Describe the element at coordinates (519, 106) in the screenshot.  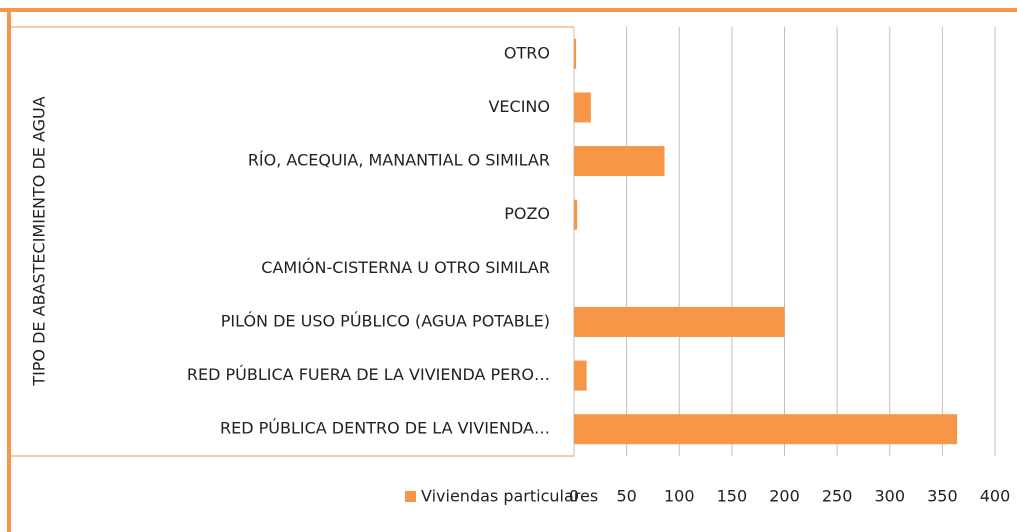
I see `y-tick-label: VECINO` at that location.